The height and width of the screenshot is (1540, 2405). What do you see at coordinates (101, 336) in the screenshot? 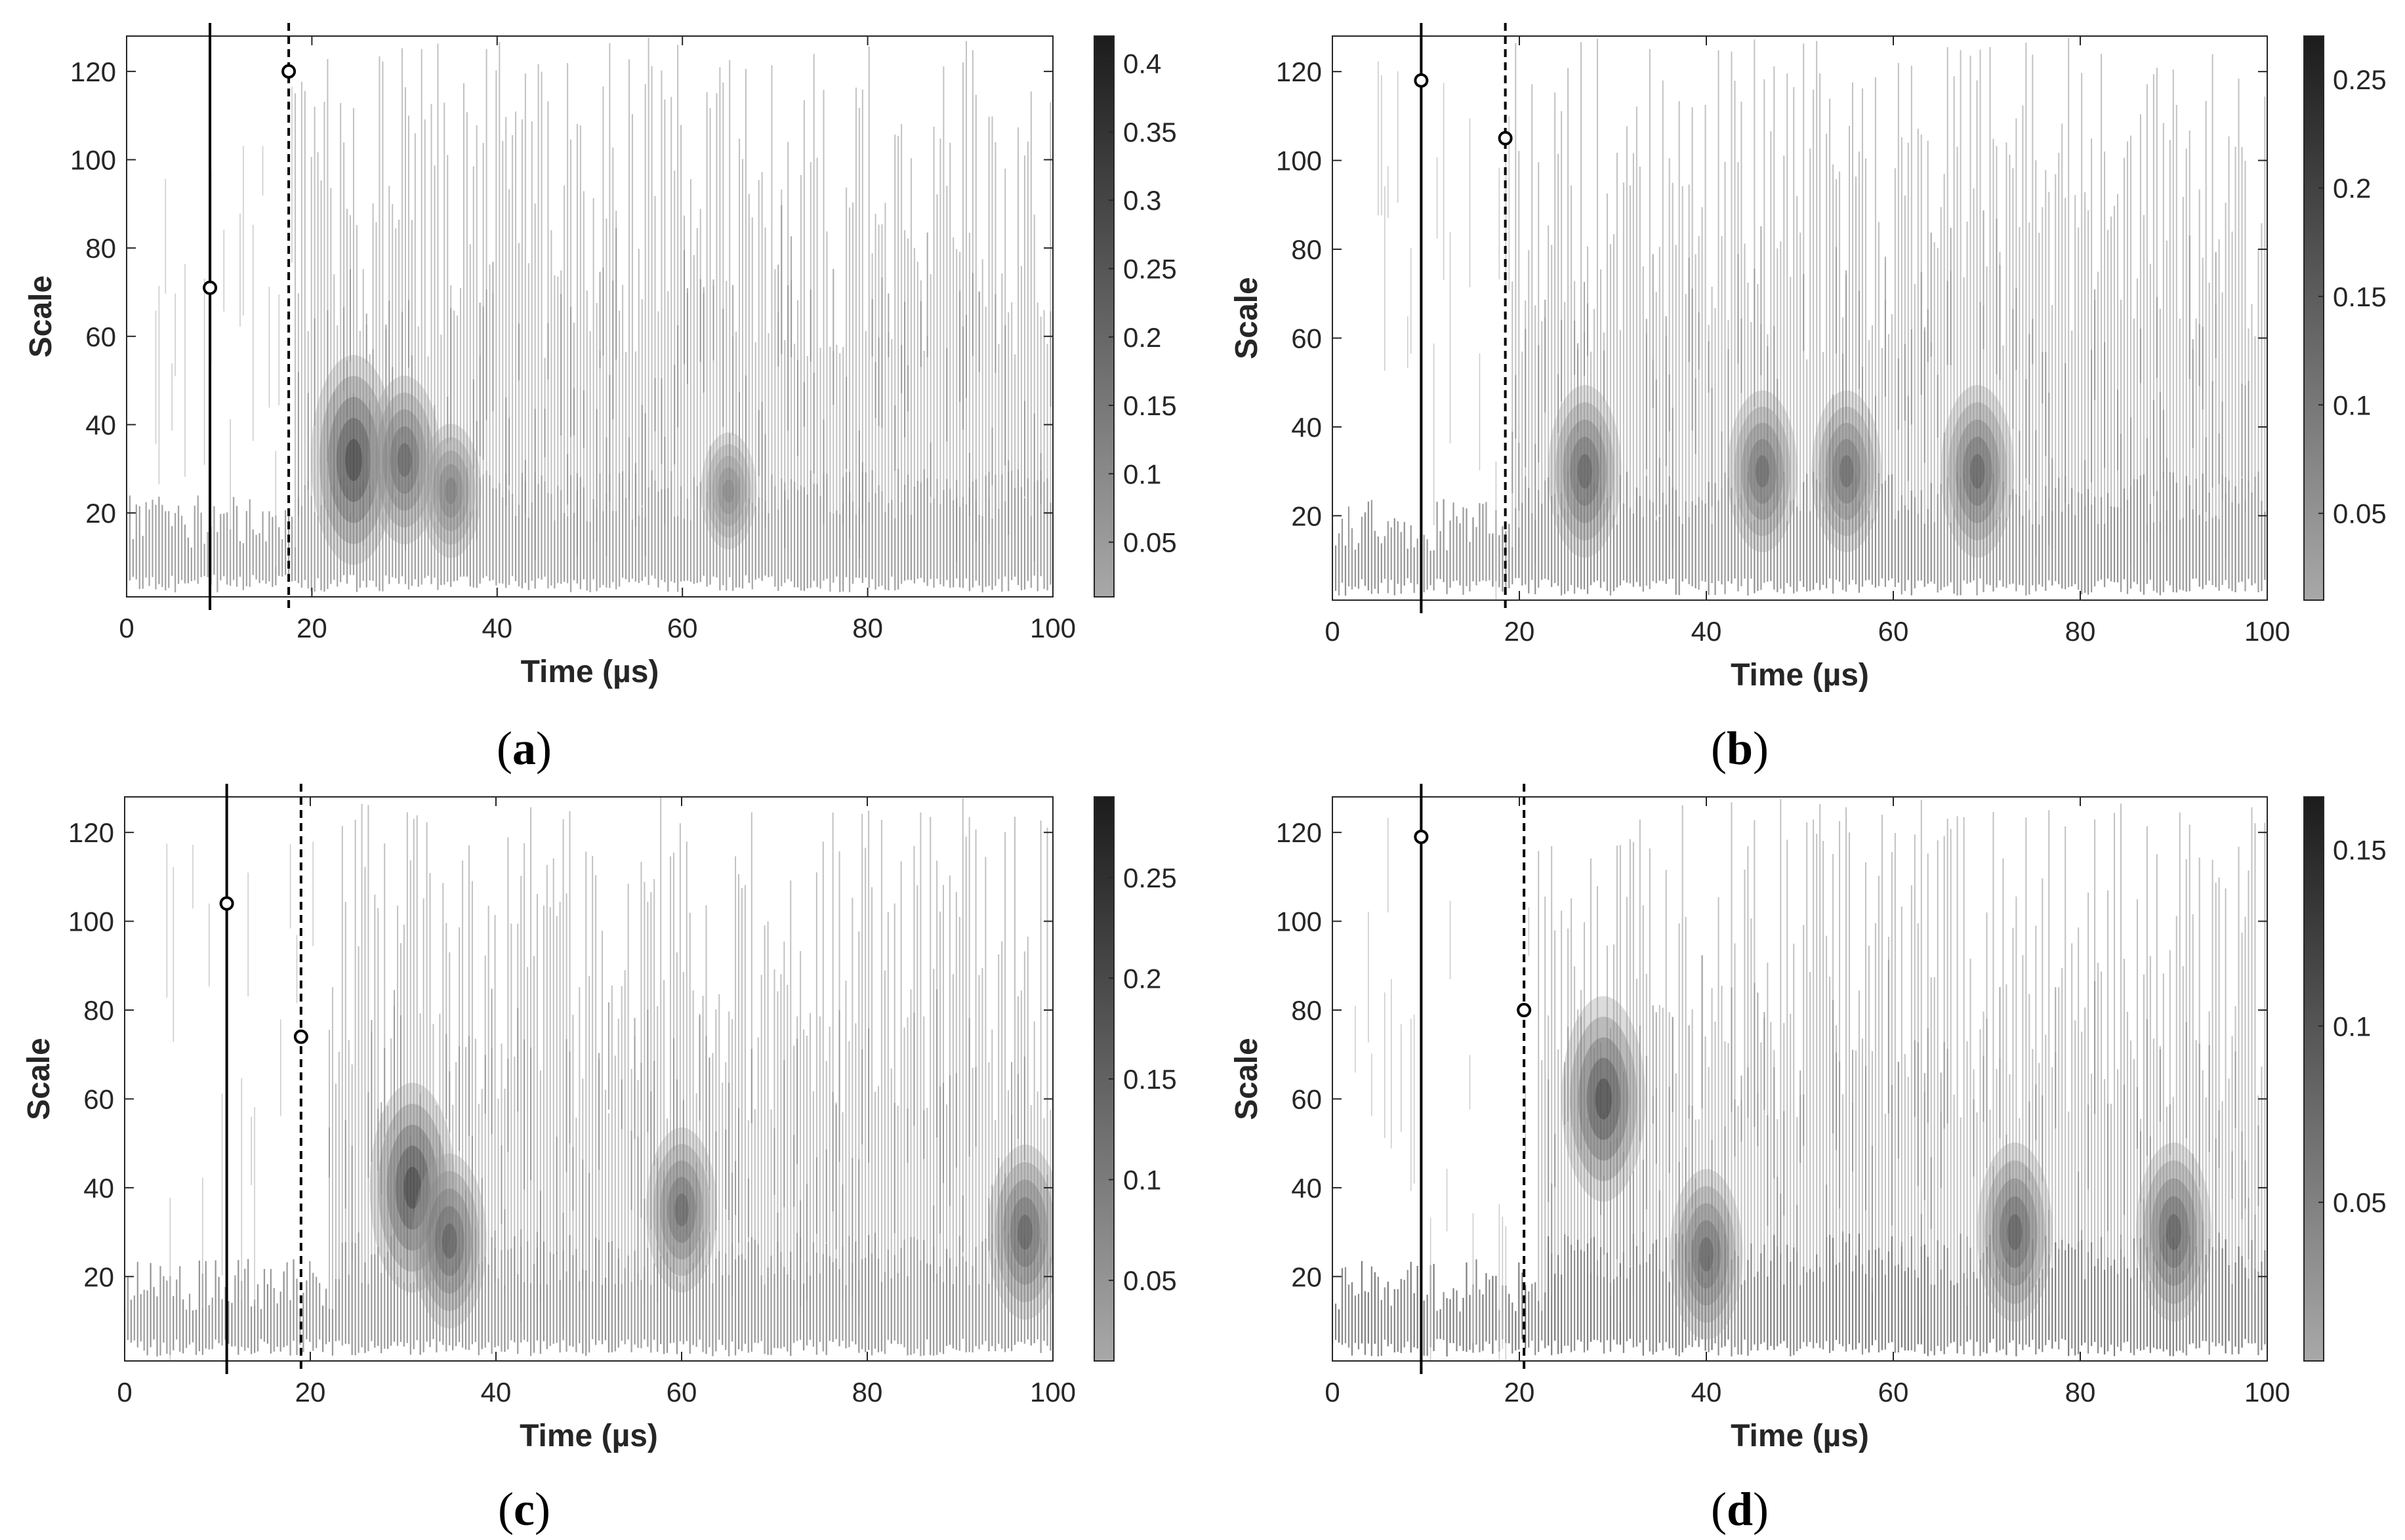
I see `y-tick-label: 60` at bounding box center [101, 336].